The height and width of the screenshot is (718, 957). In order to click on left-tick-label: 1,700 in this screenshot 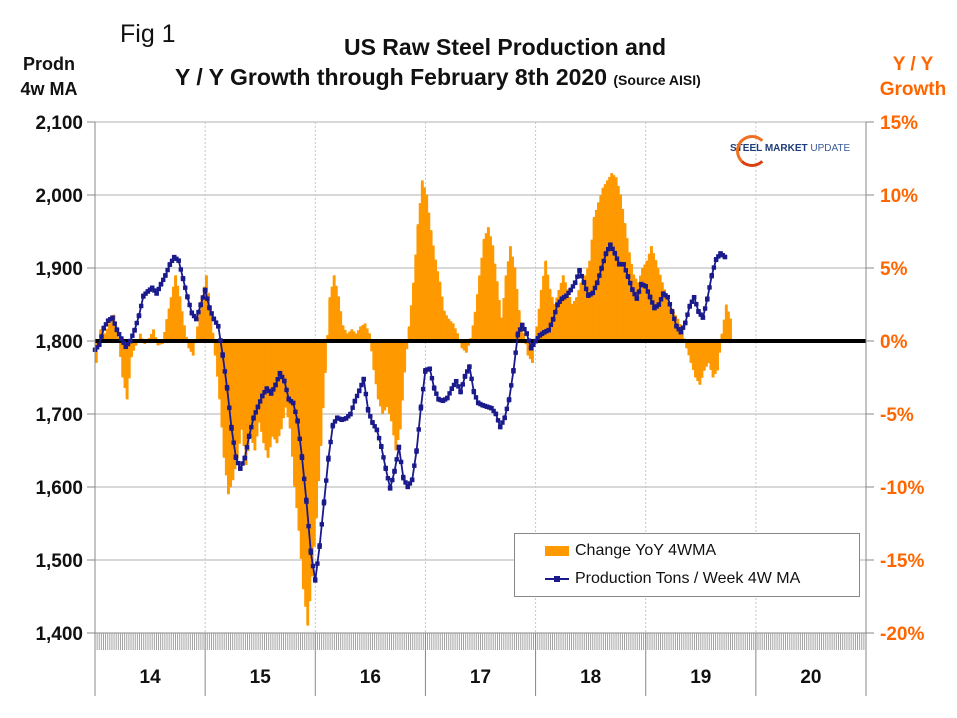, I will do `click(59, 415)`.